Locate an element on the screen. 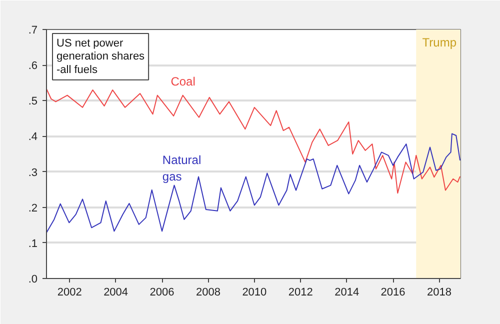  x-tick-label: 2010 is located at coordinates (254, 292).